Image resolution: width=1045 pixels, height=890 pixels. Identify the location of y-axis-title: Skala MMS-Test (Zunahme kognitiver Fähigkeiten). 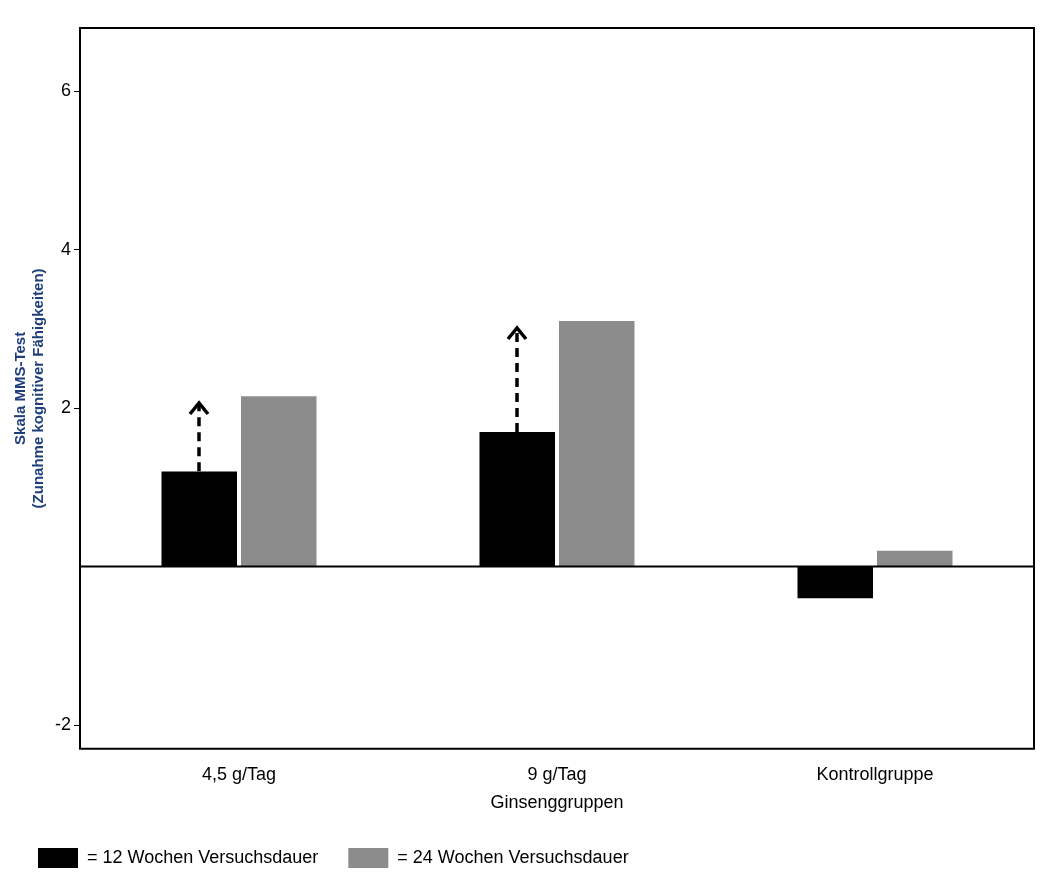
(29, 388).